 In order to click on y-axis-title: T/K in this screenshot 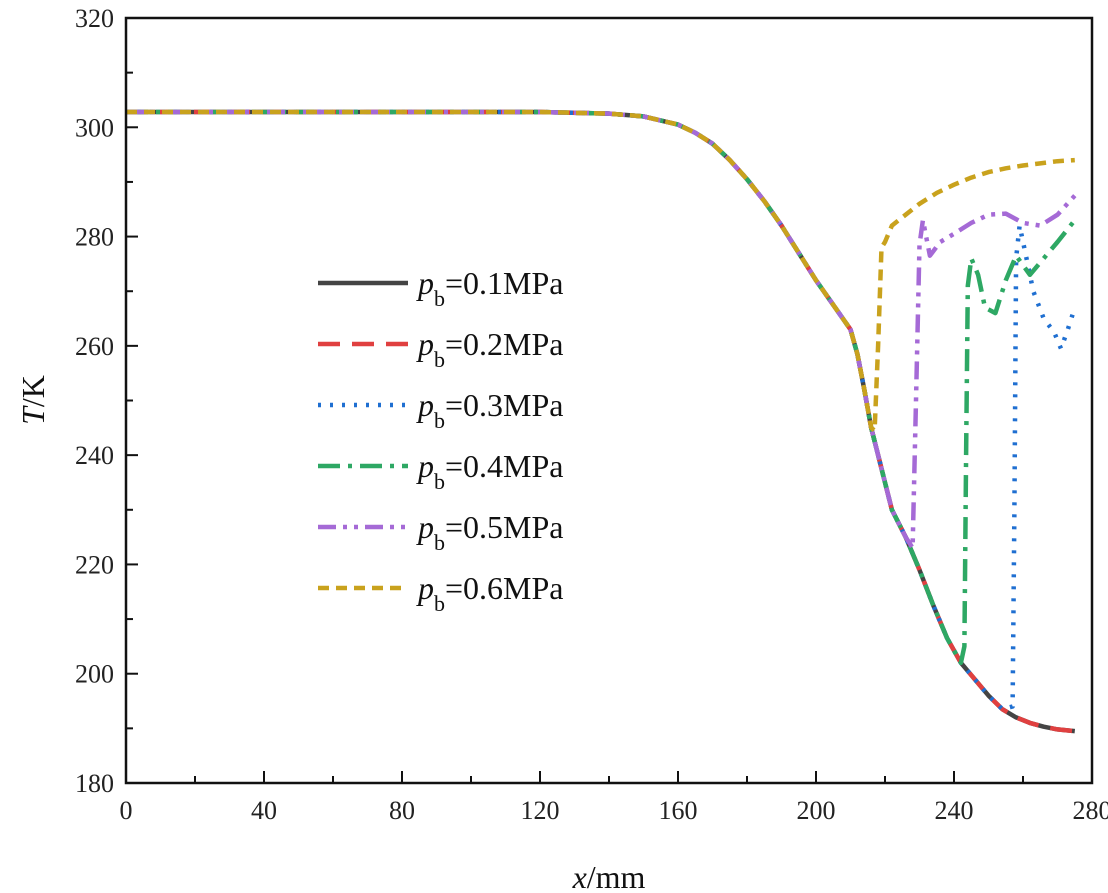, I will do `click(33, 400)`.